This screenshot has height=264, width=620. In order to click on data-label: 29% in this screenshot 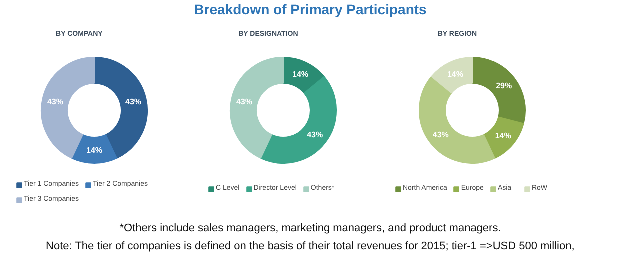, I will do `click(504, 85)`.